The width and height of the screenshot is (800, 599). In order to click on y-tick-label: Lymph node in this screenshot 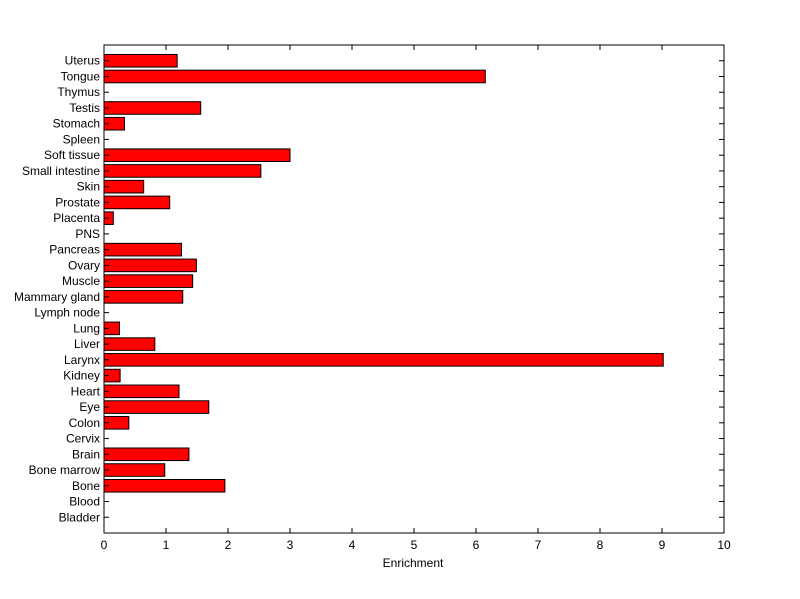, I will do `click(67, 313)`.